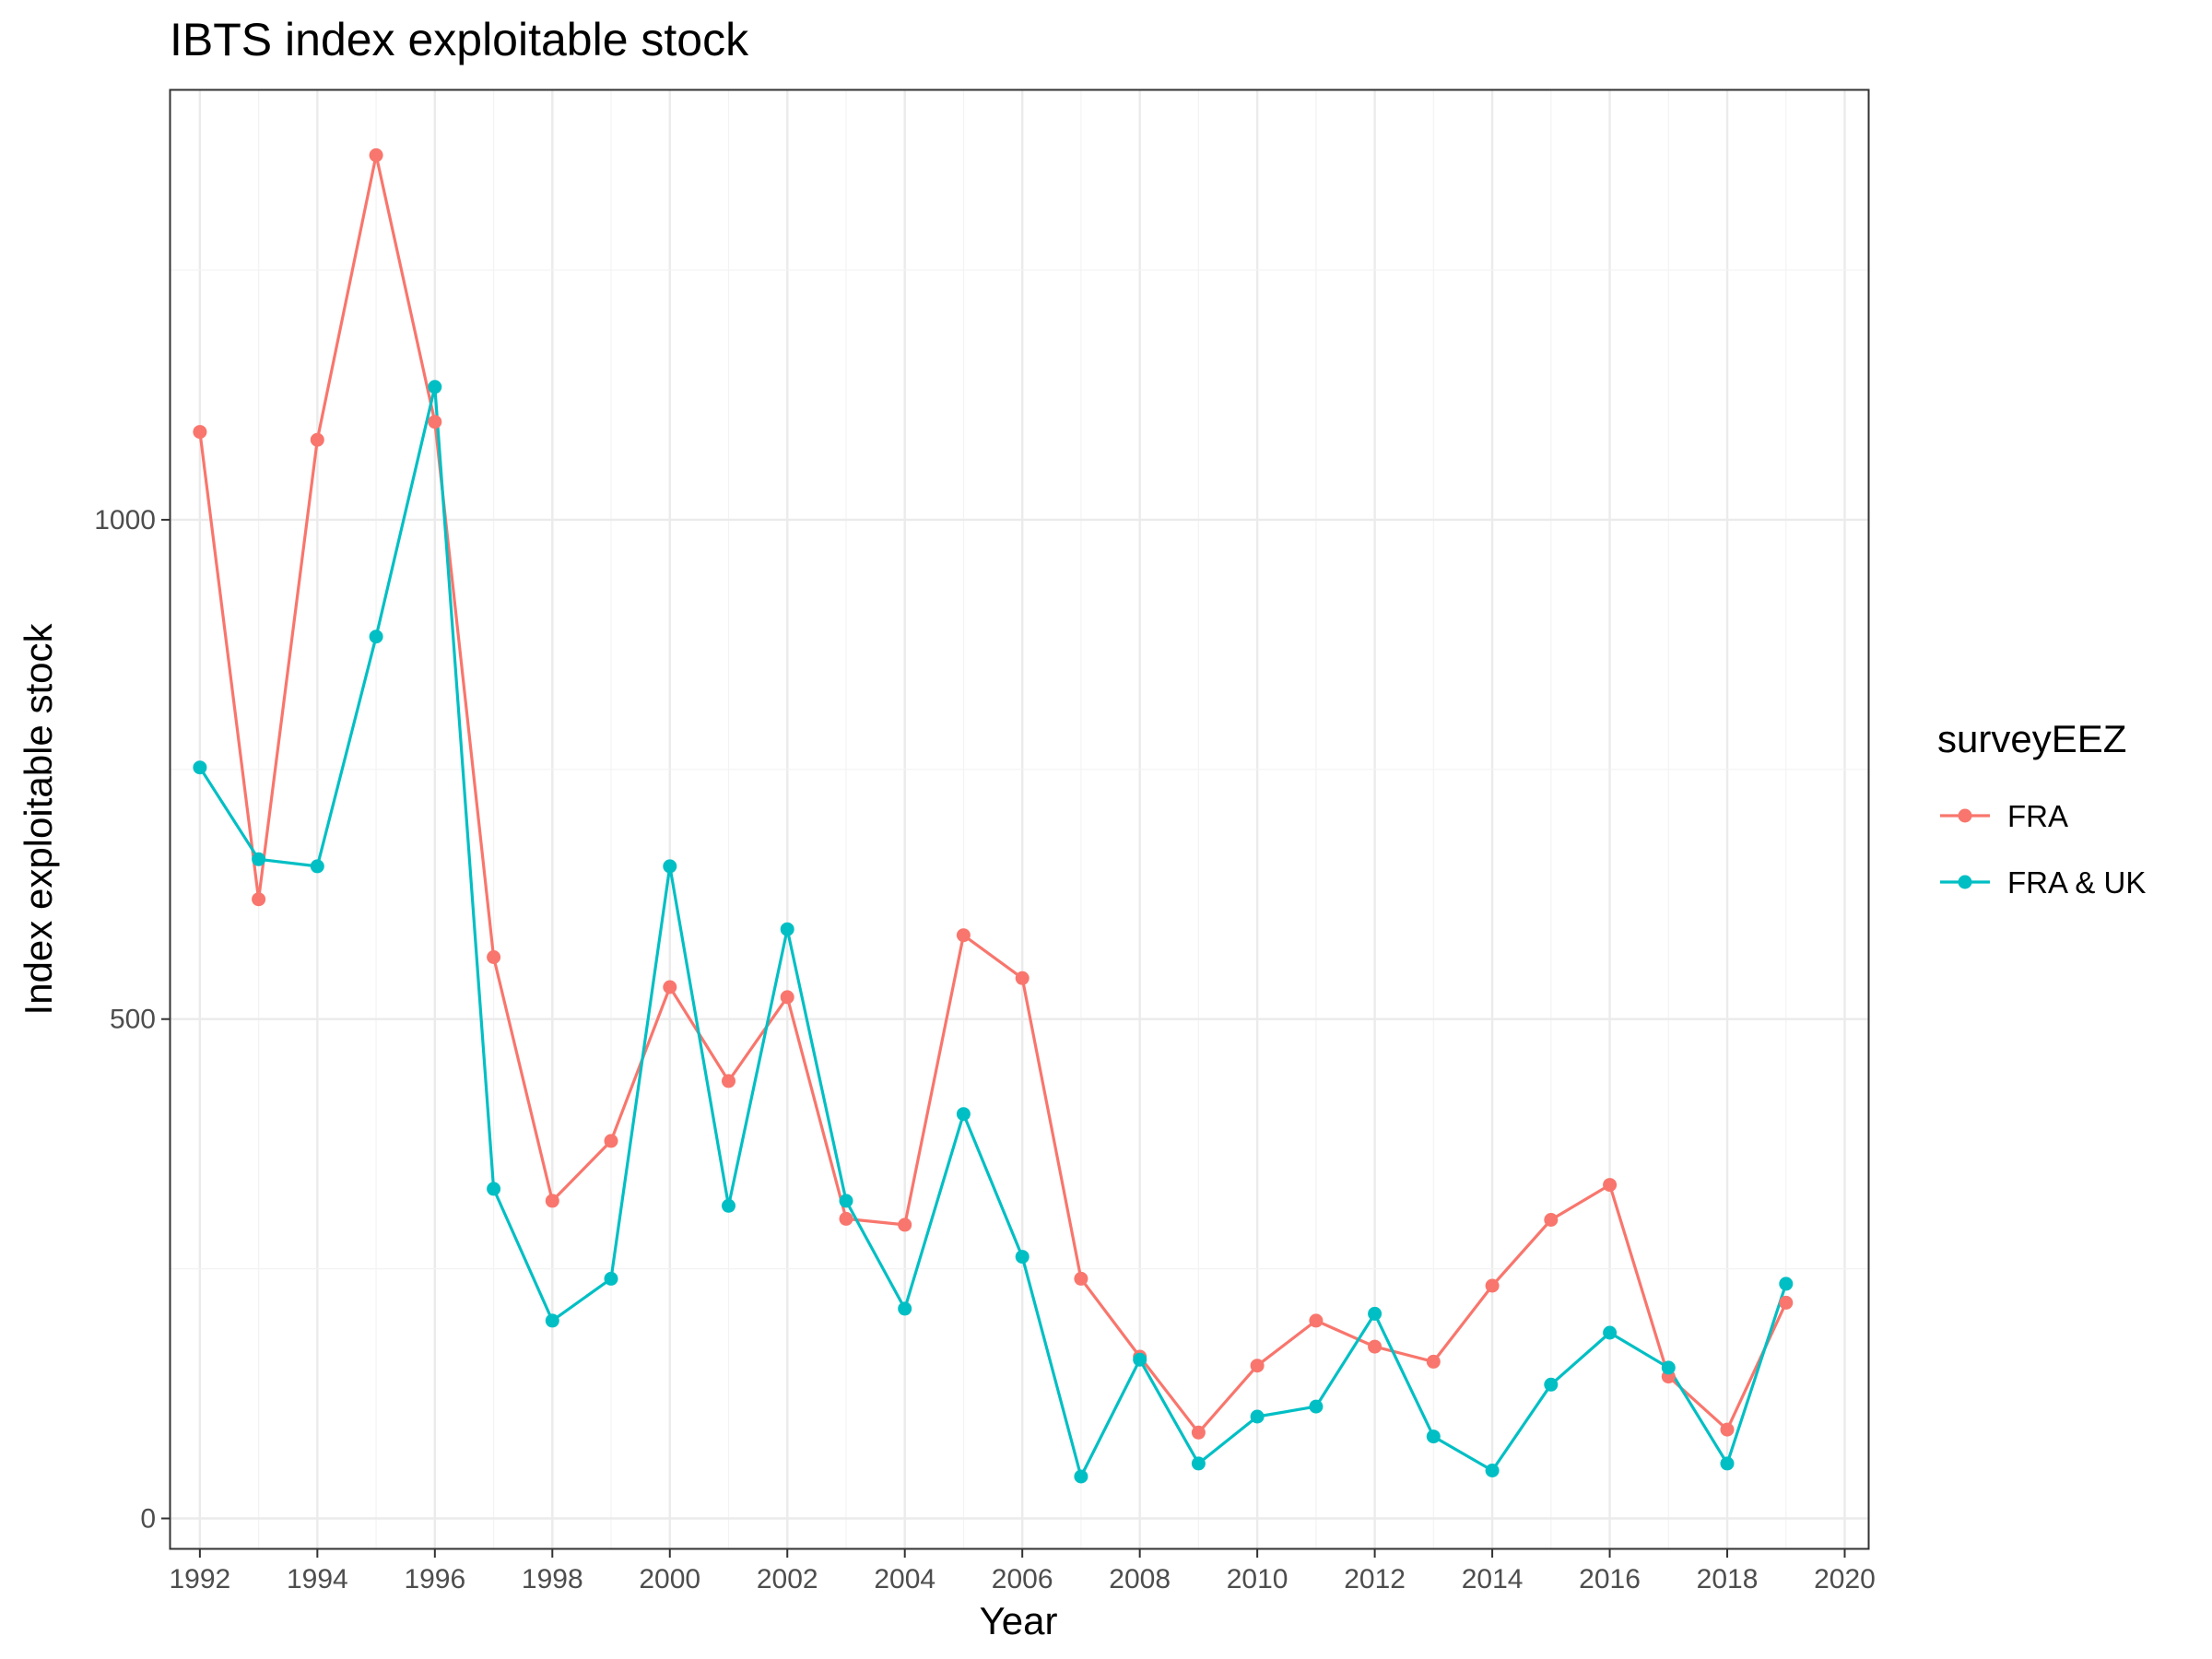 This screenshot has width=2212, height=1659. I want to click on y-tick-label: 500, so click(133, 1020).